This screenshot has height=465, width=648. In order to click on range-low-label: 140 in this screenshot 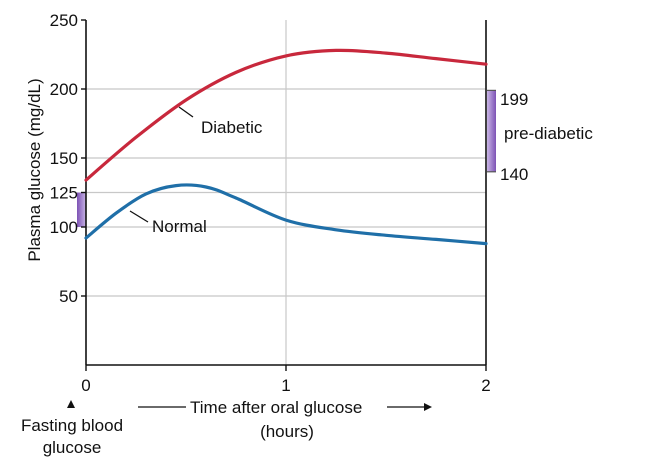, I will do `click(514, 174)`.